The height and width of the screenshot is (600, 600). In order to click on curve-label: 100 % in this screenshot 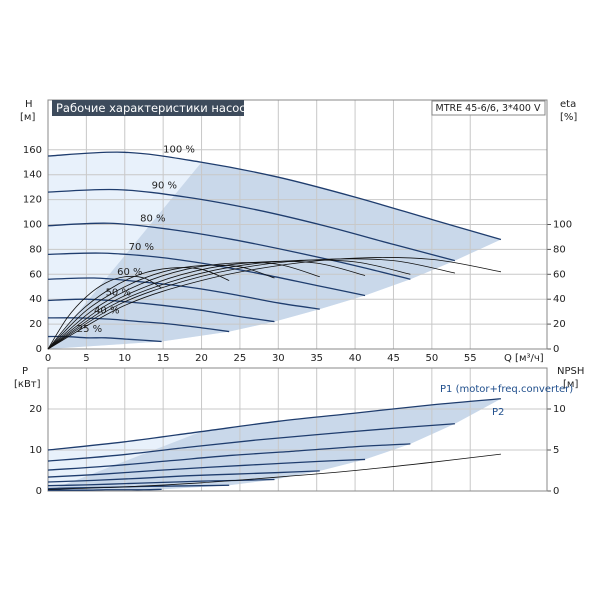, I will do `click(179, 149)`.